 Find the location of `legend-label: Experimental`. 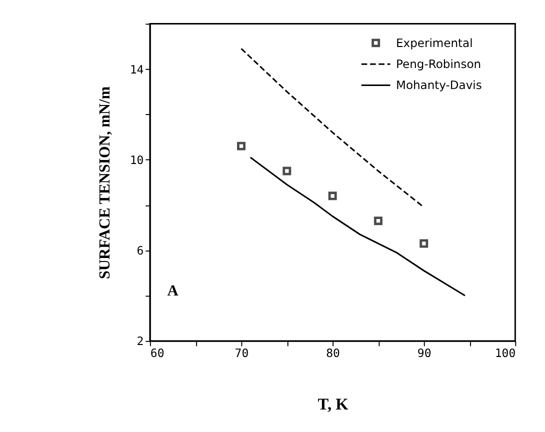

legend-label: Experimental is located at coordinates (434, 43).